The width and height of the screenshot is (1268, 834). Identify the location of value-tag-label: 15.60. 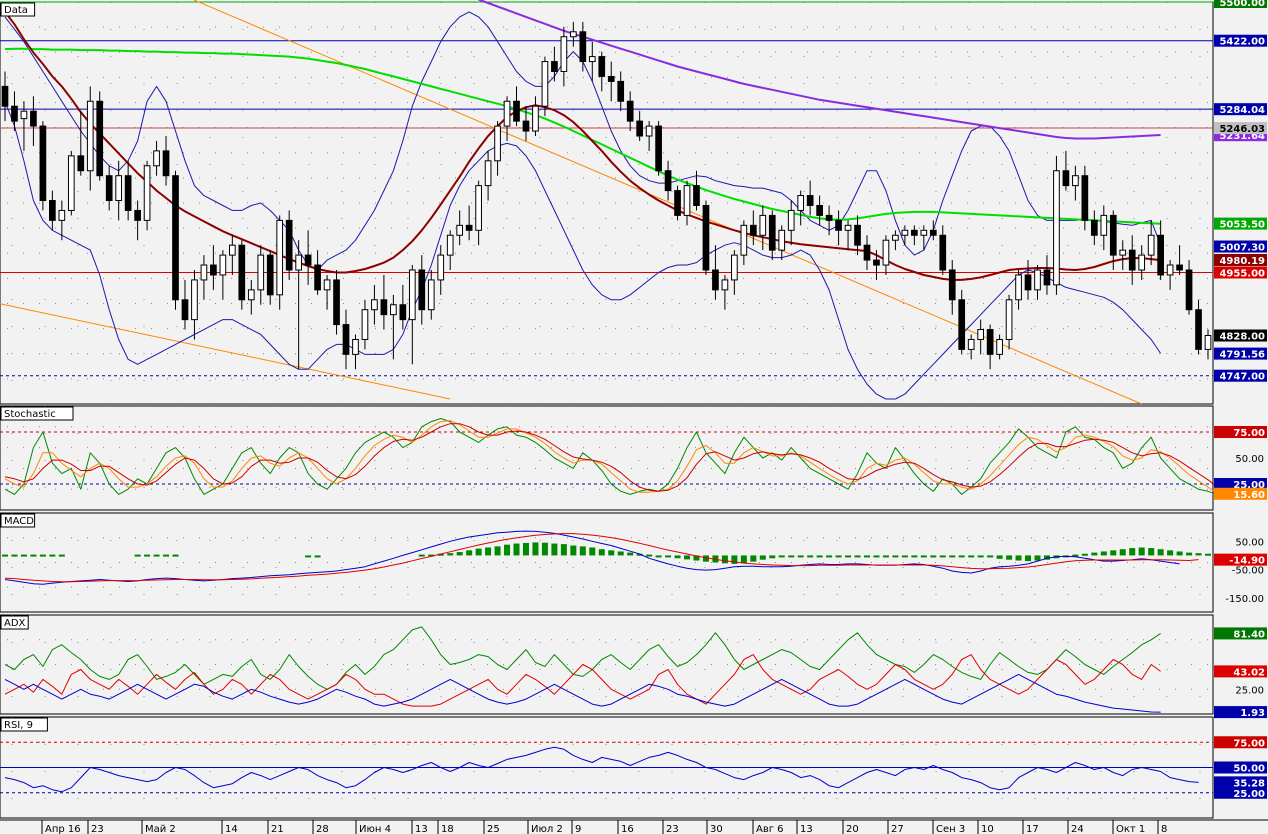
(1249, 495).